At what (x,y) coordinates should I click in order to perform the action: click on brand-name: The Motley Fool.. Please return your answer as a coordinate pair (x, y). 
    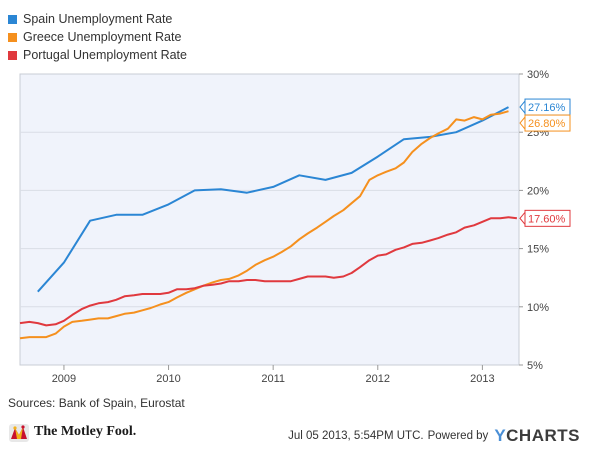
    Looking at the image, I should click on (85, 431).